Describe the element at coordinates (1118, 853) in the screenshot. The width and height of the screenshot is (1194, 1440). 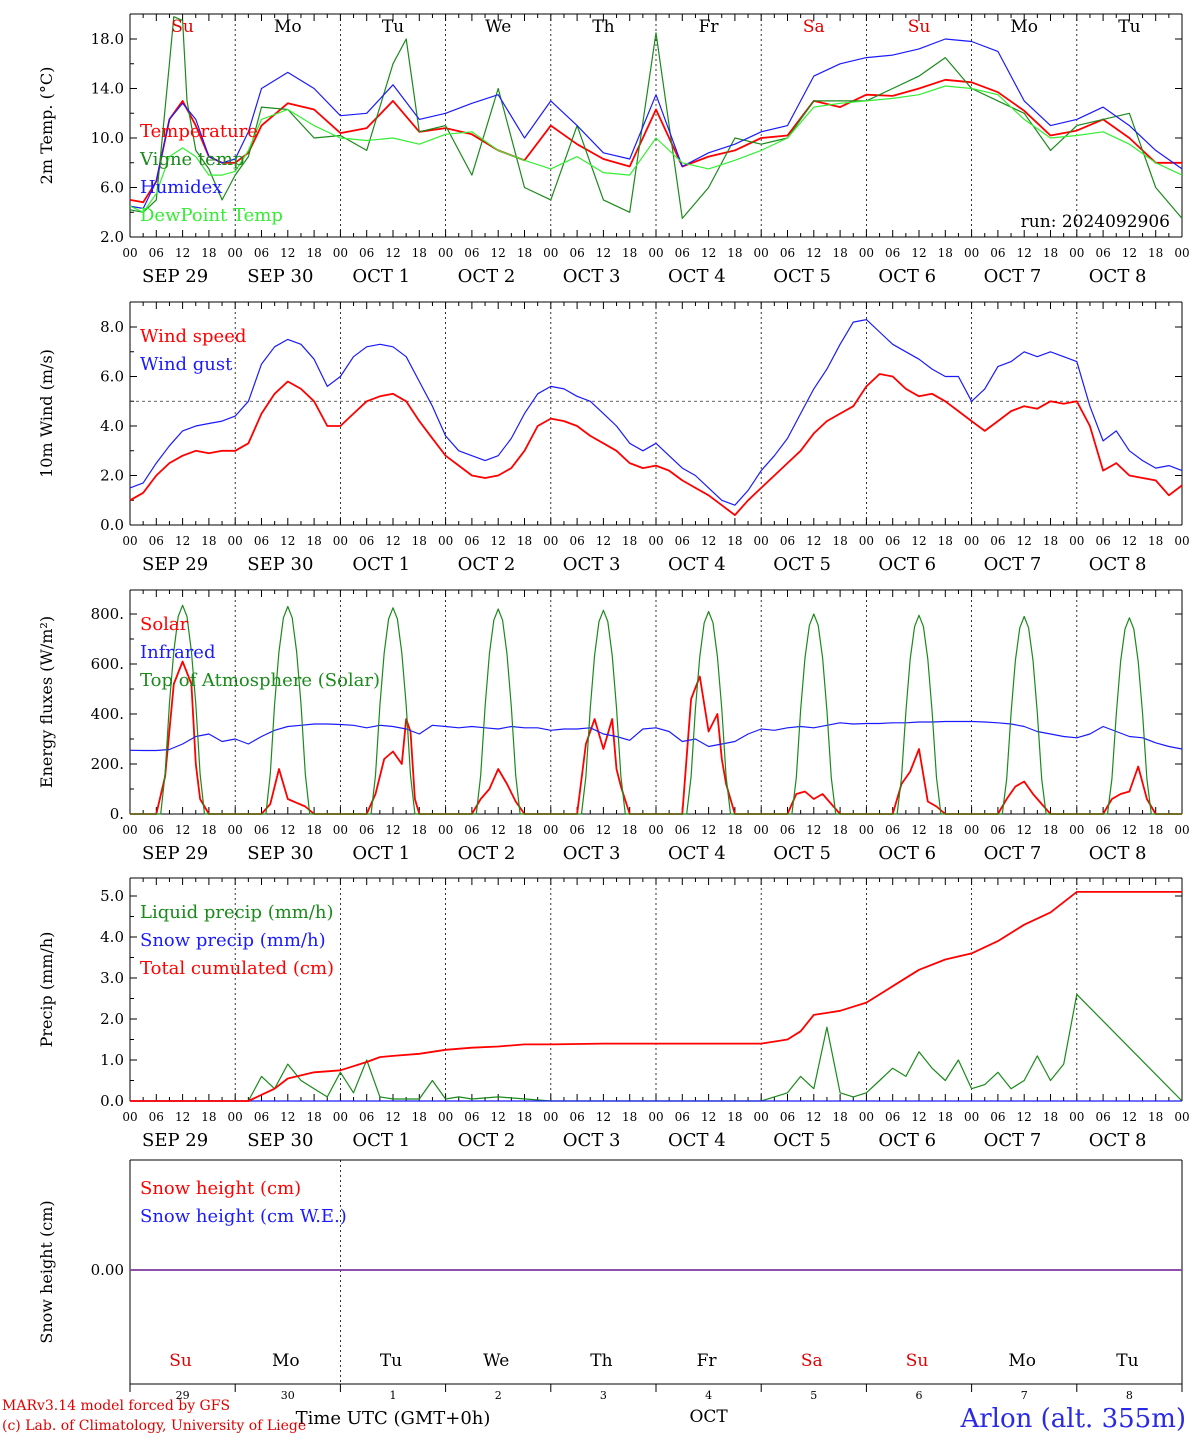
I see `energy-date-label: OCT 8` at that location.